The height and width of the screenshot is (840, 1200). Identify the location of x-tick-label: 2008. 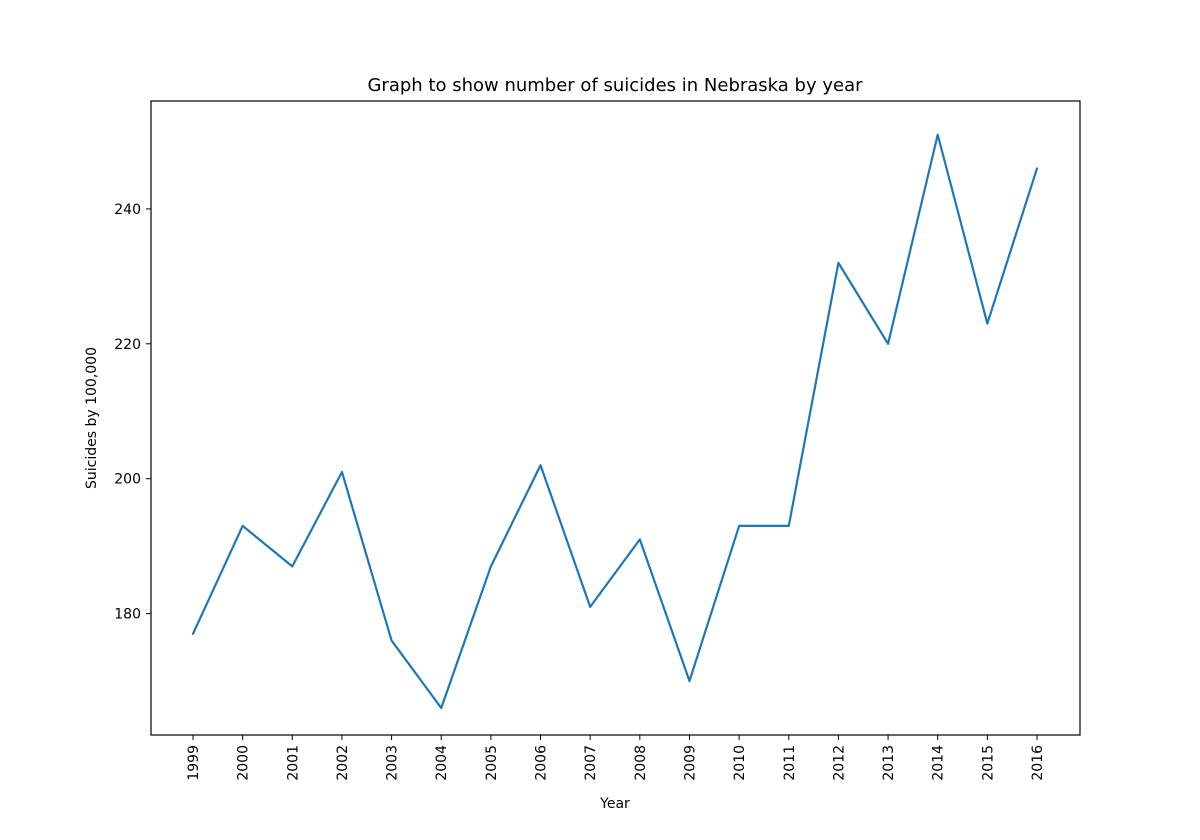
(641, 763).